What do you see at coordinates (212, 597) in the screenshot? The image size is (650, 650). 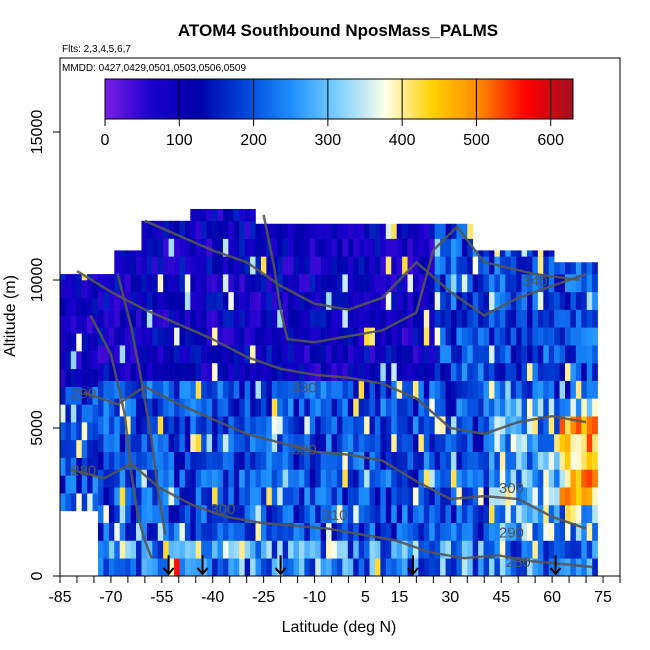 I see `x-tick-label: -40` at bounding box center [212, 597].